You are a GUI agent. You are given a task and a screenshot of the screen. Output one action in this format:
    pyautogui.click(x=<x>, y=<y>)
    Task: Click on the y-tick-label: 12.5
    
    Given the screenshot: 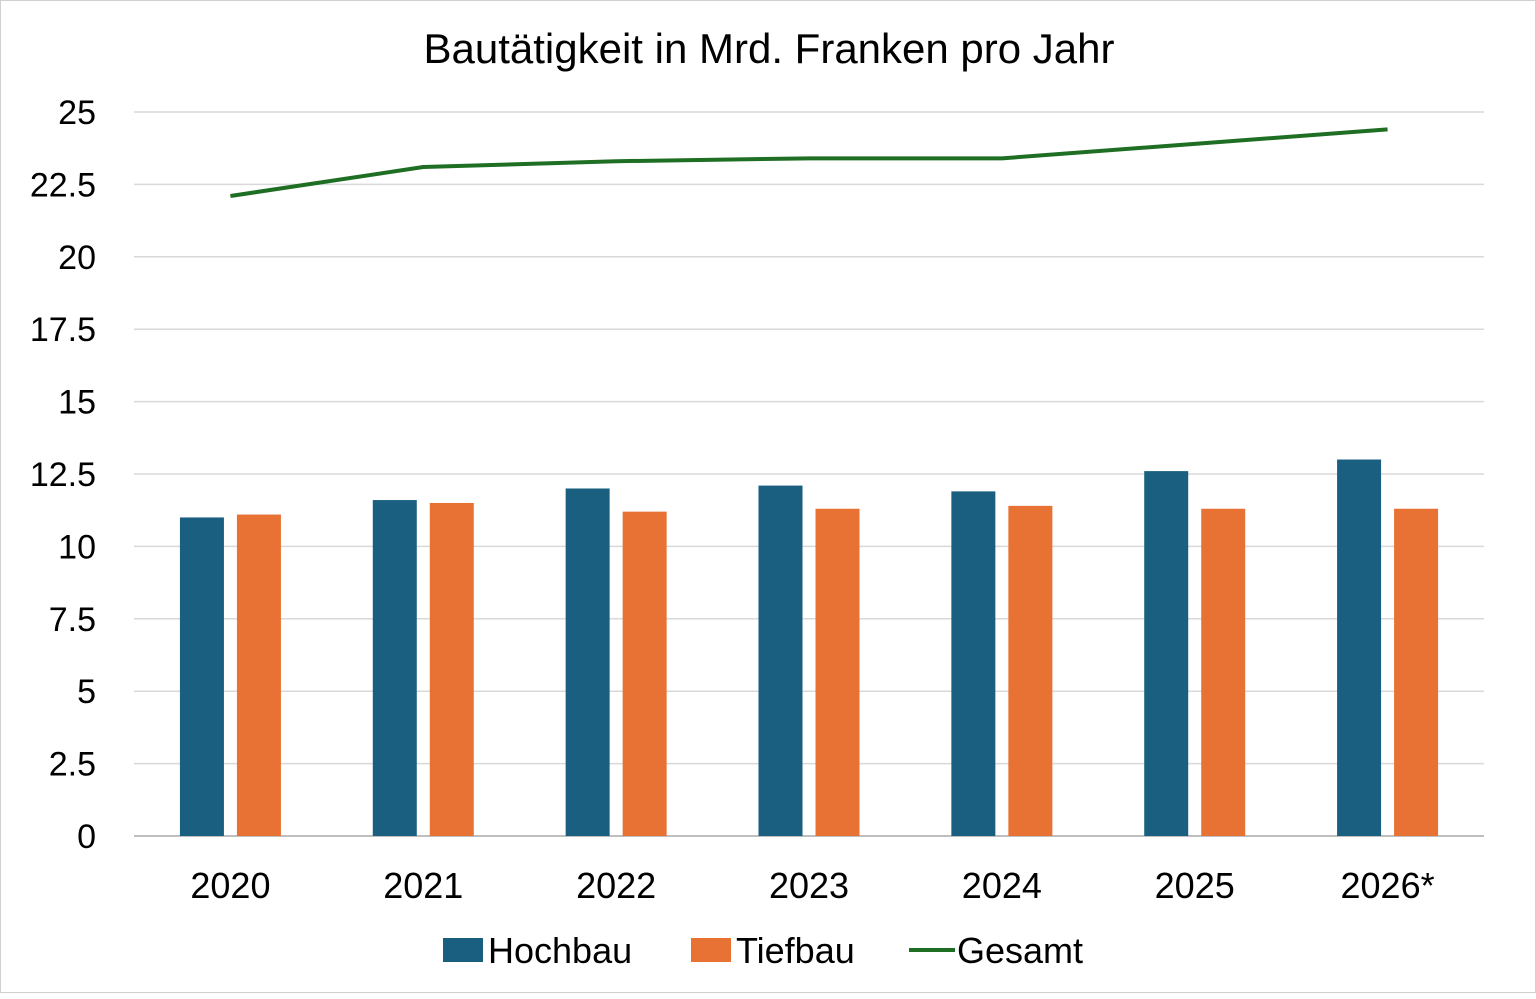 What is the action you would take?
    pyautogui.click(x=63, y=475)
    